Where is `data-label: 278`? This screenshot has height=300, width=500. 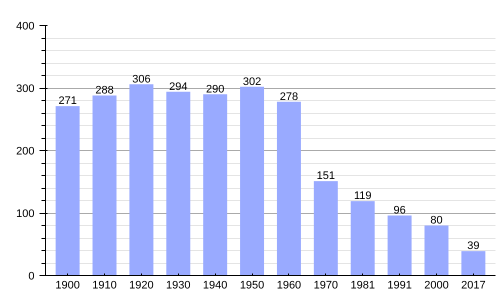 data-label: 278 is located at coordinates (289, 96).